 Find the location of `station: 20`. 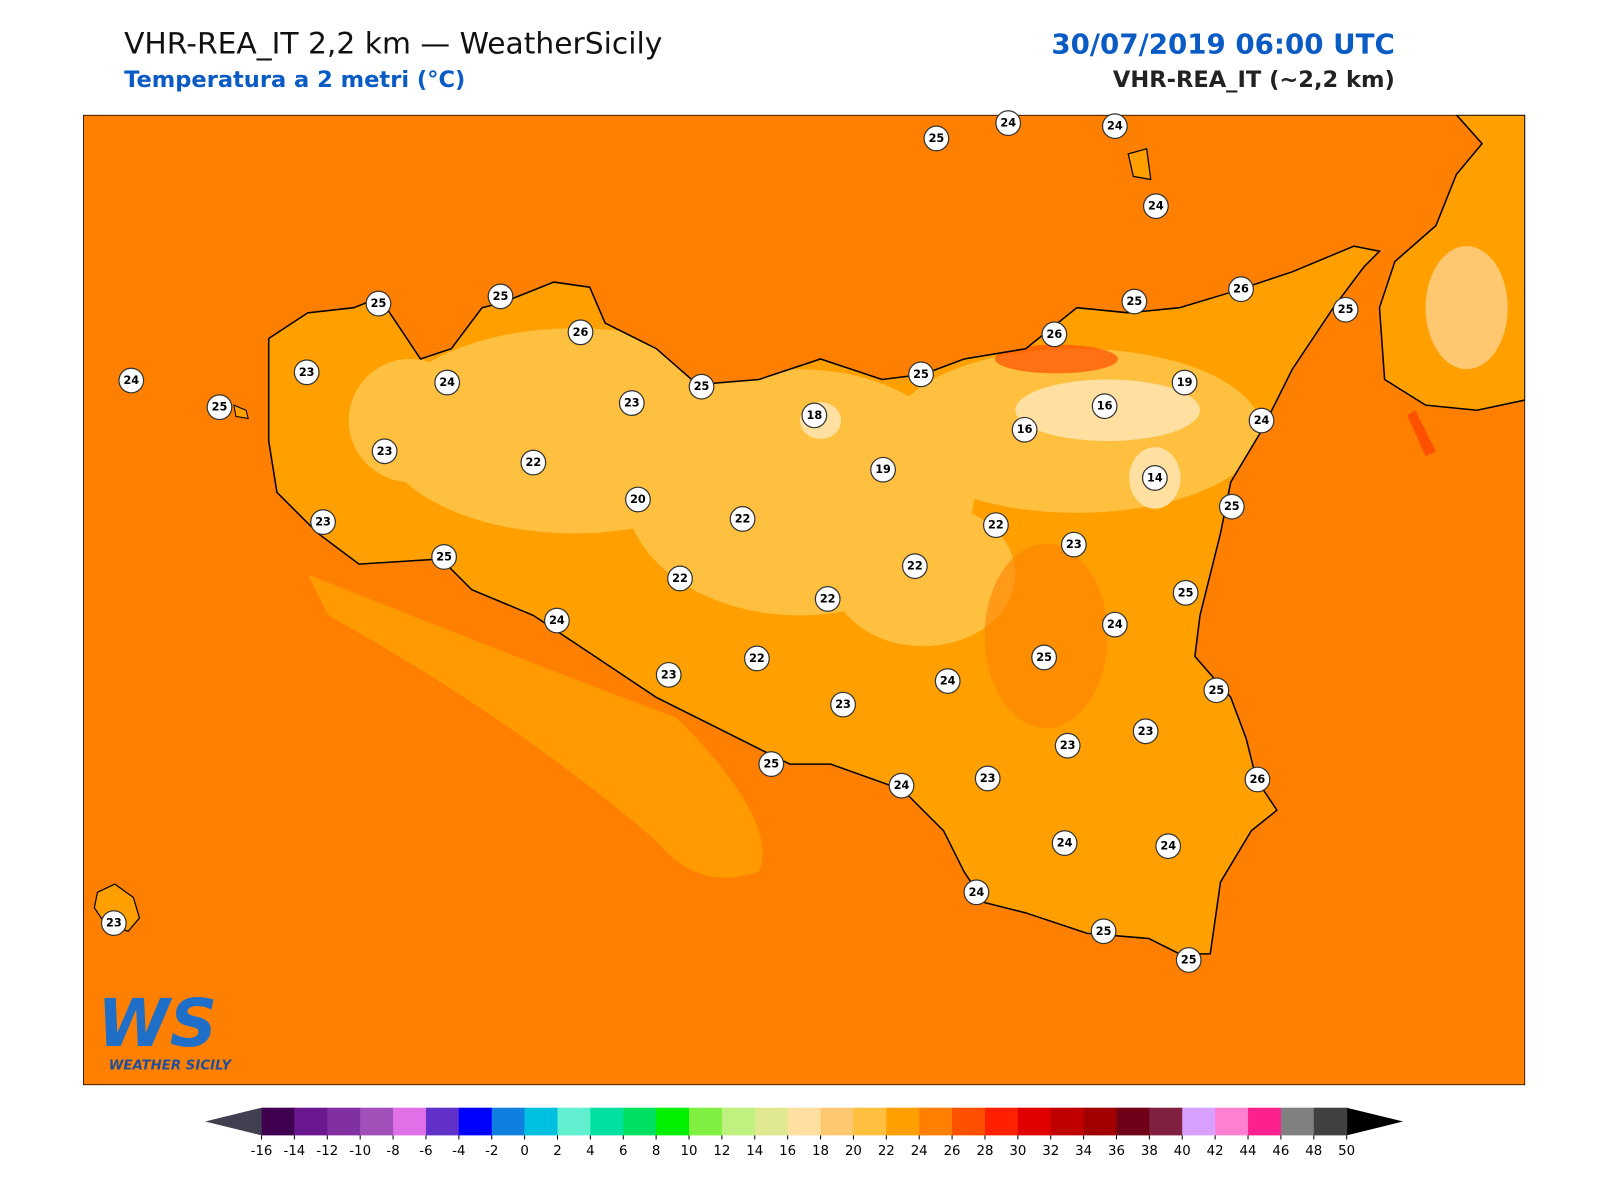

station: 20 is located at coordinates (638, 499).